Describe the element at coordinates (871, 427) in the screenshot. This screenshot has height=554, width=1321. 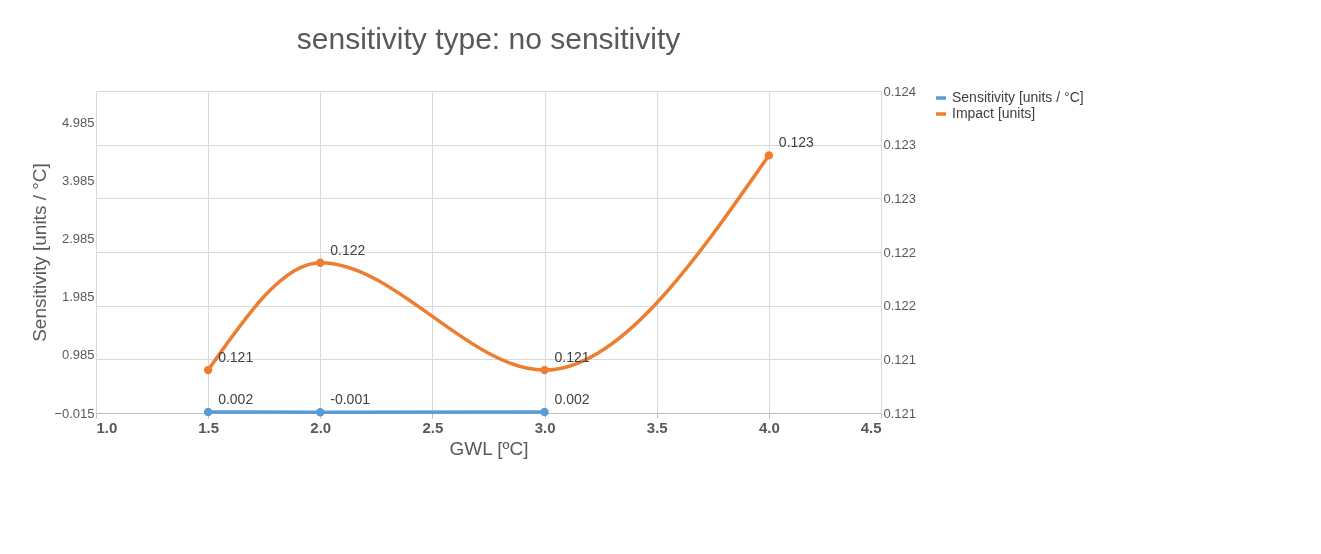
I see `x-tick-label: 4.5` at that location.